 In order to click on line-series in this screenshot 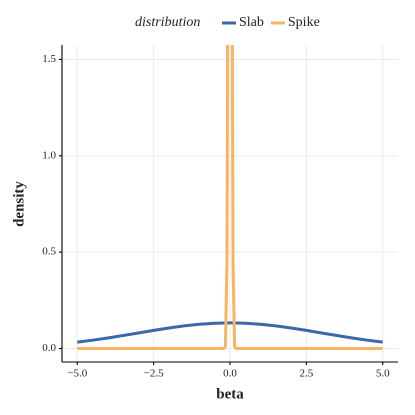, I will do `click(230, 332)`.